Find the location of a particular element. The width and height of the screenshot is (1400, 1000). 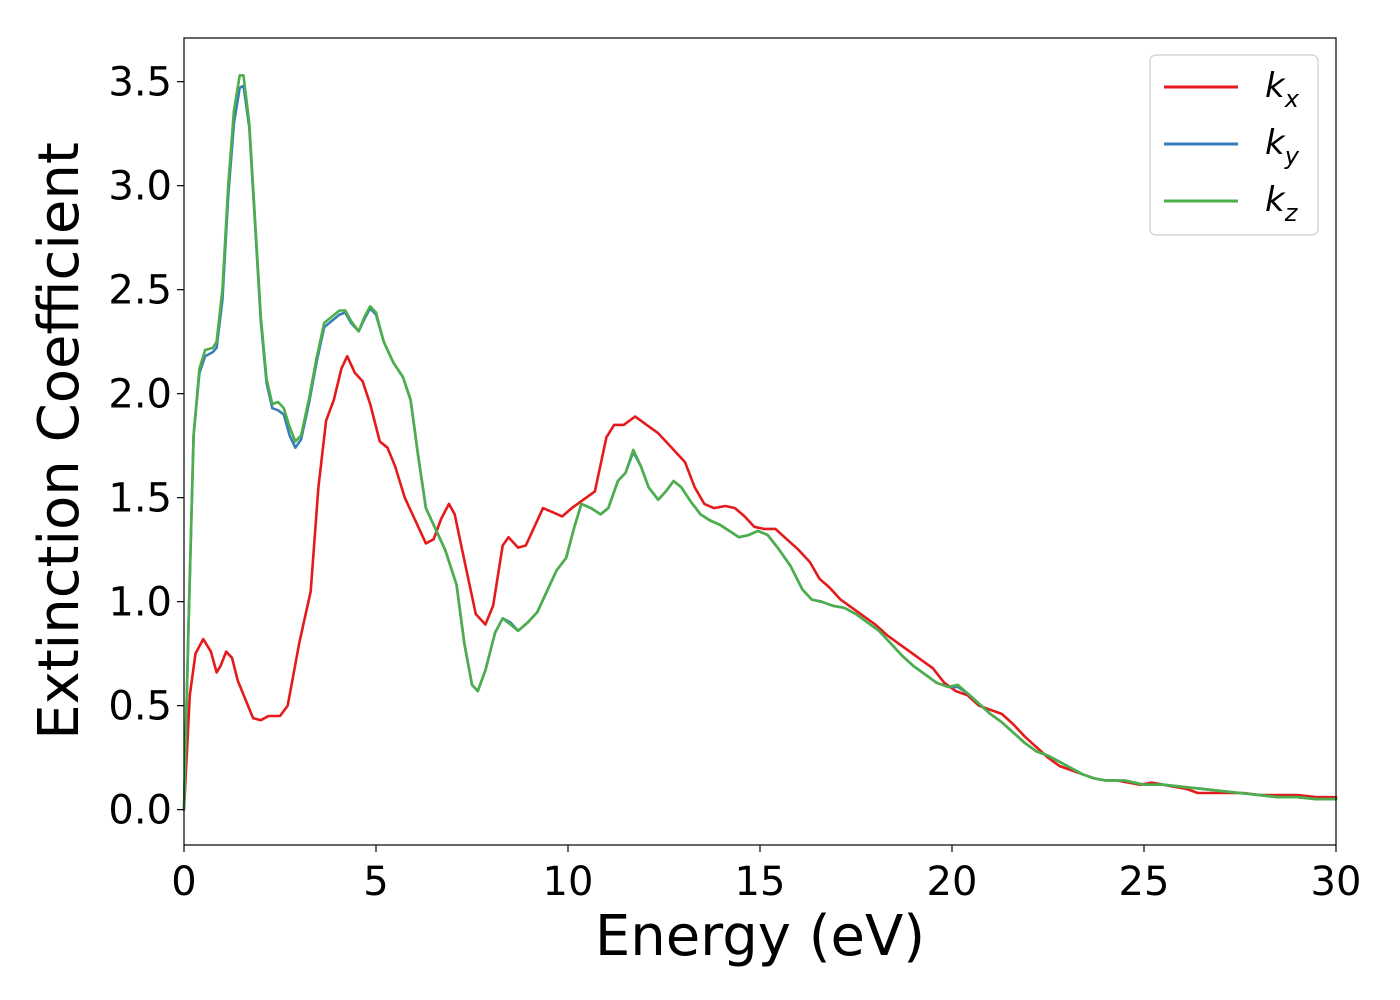

y-tick-label: 3.0 is located at coordinates (140, 187).